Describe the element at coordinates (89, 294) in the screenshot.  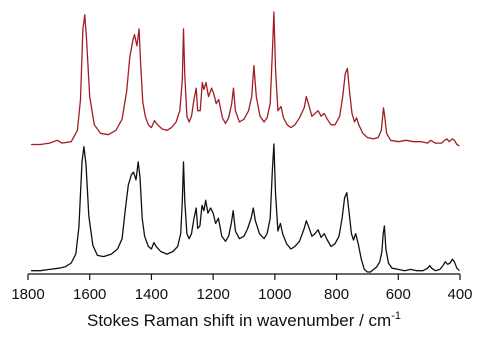
I see `x-tick-label: 1600` at that location.